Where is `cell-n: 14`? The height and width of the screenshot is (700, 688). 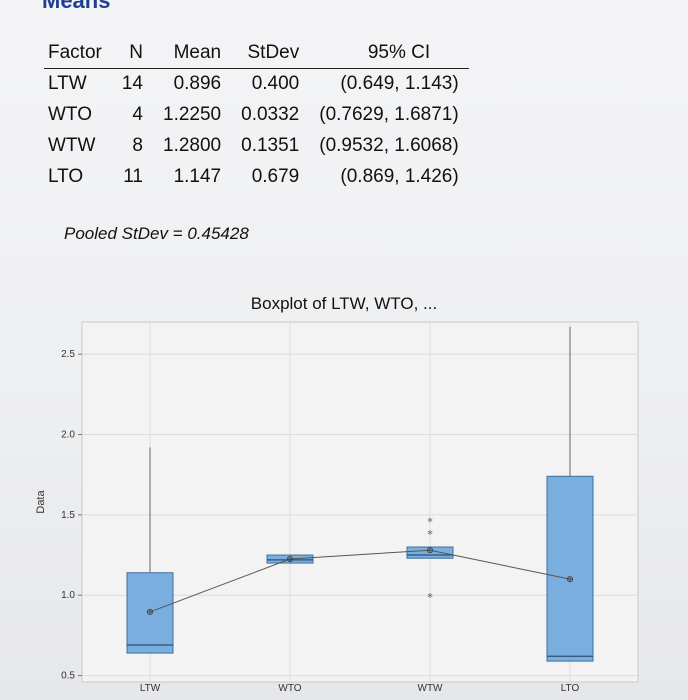
cell-n: 14 is located at coordinates (132, 83).